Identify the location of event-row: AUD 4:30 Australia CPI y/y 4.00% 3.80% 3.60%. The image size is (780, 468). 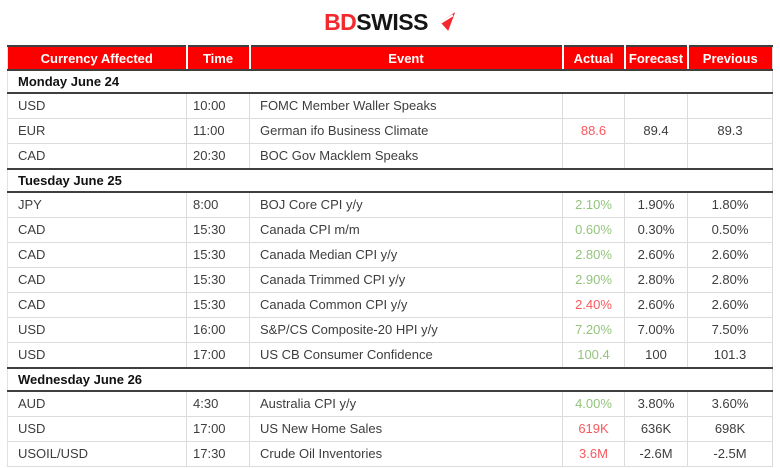
(390, 404).